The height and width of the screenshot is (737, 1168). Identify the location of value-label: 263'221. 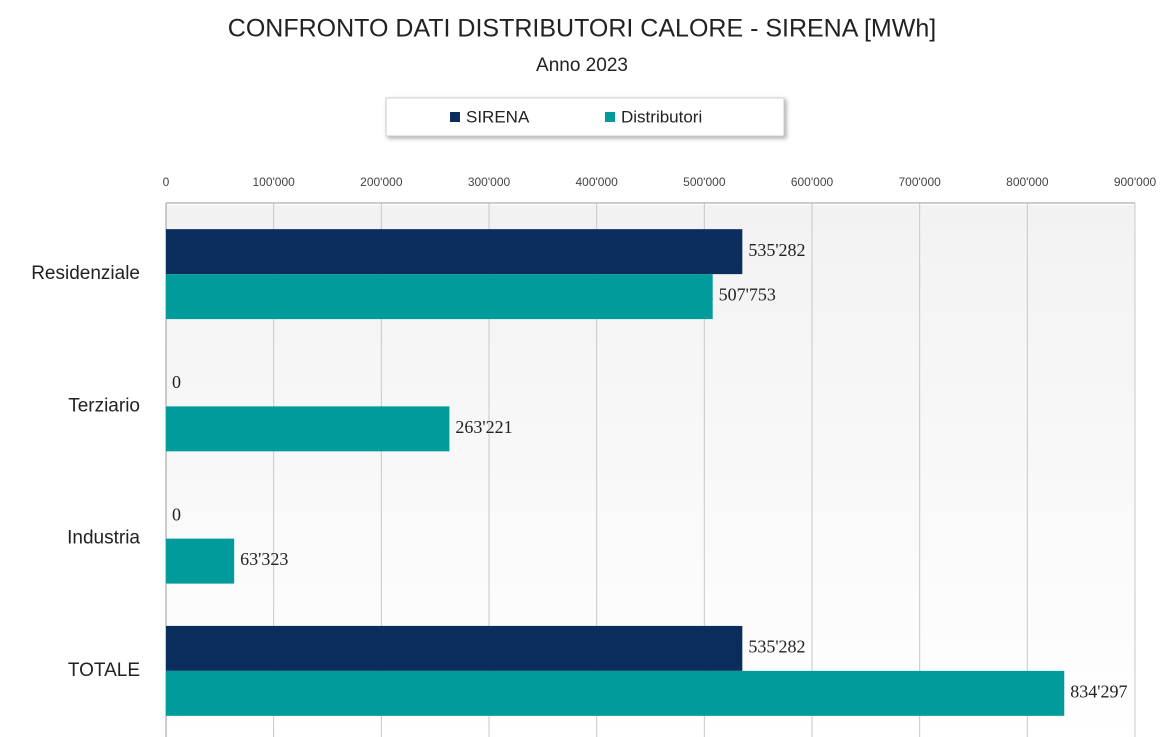
(483, 427).